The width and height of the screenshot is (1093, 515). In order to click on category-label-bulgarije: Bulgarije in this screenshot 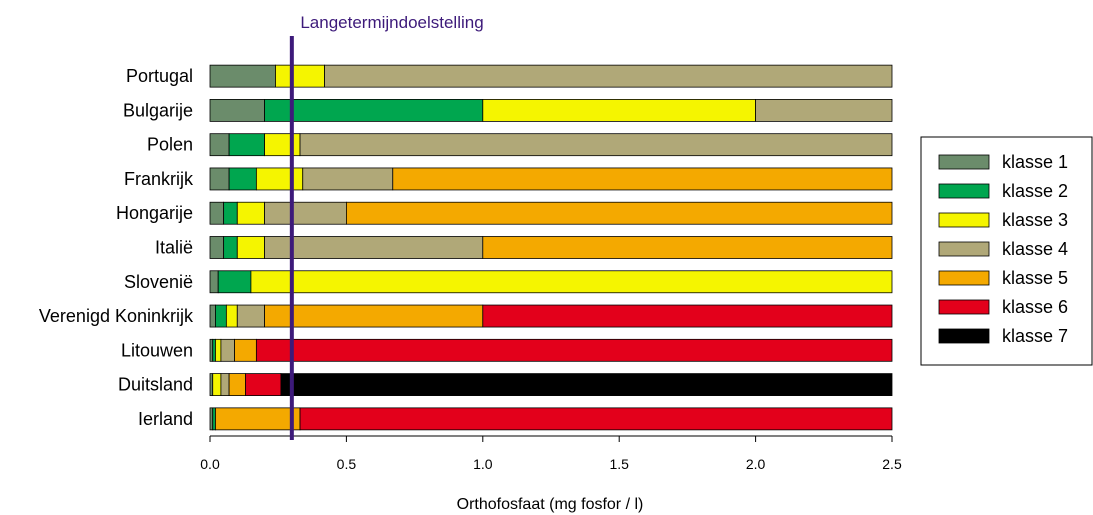, I will do `click(158, 110)`.